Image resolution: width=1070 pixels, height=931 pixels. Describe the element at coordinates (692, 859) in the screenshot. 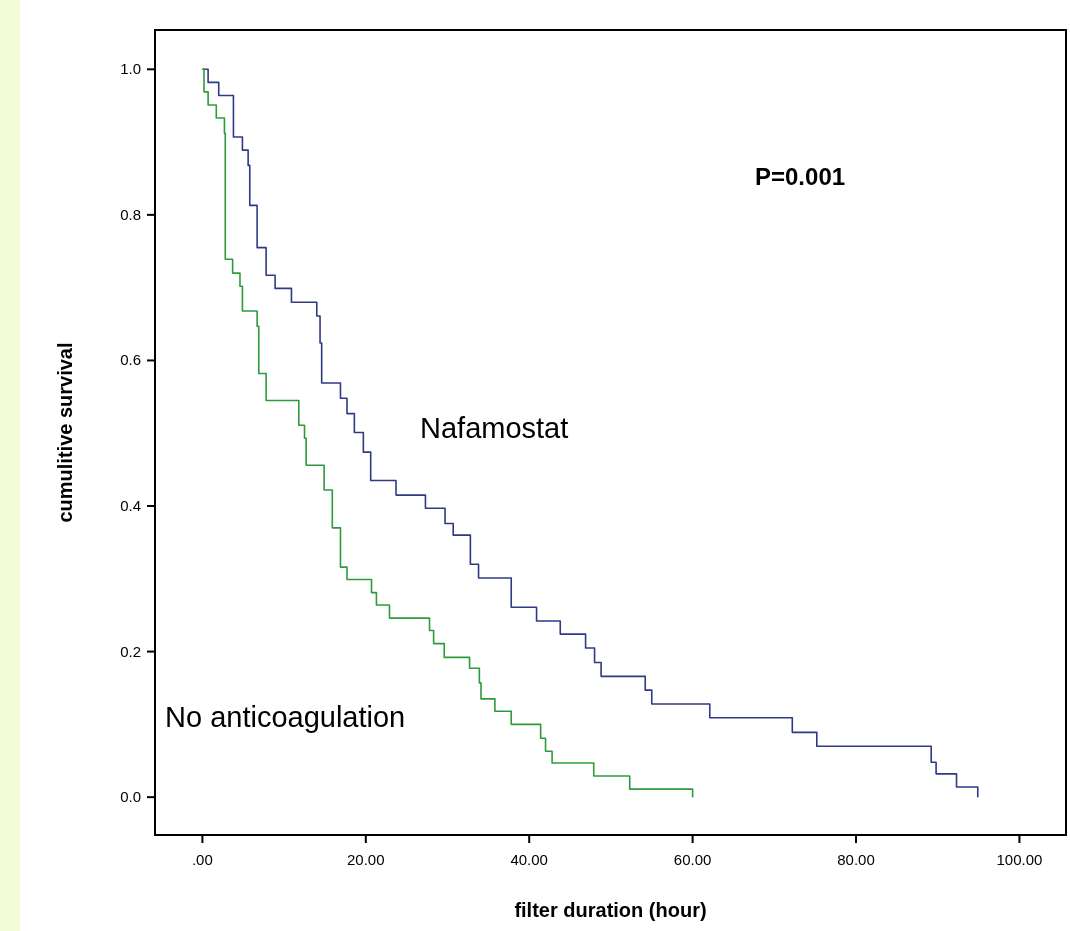

I see `x-tick-label: 60.00` at that location.